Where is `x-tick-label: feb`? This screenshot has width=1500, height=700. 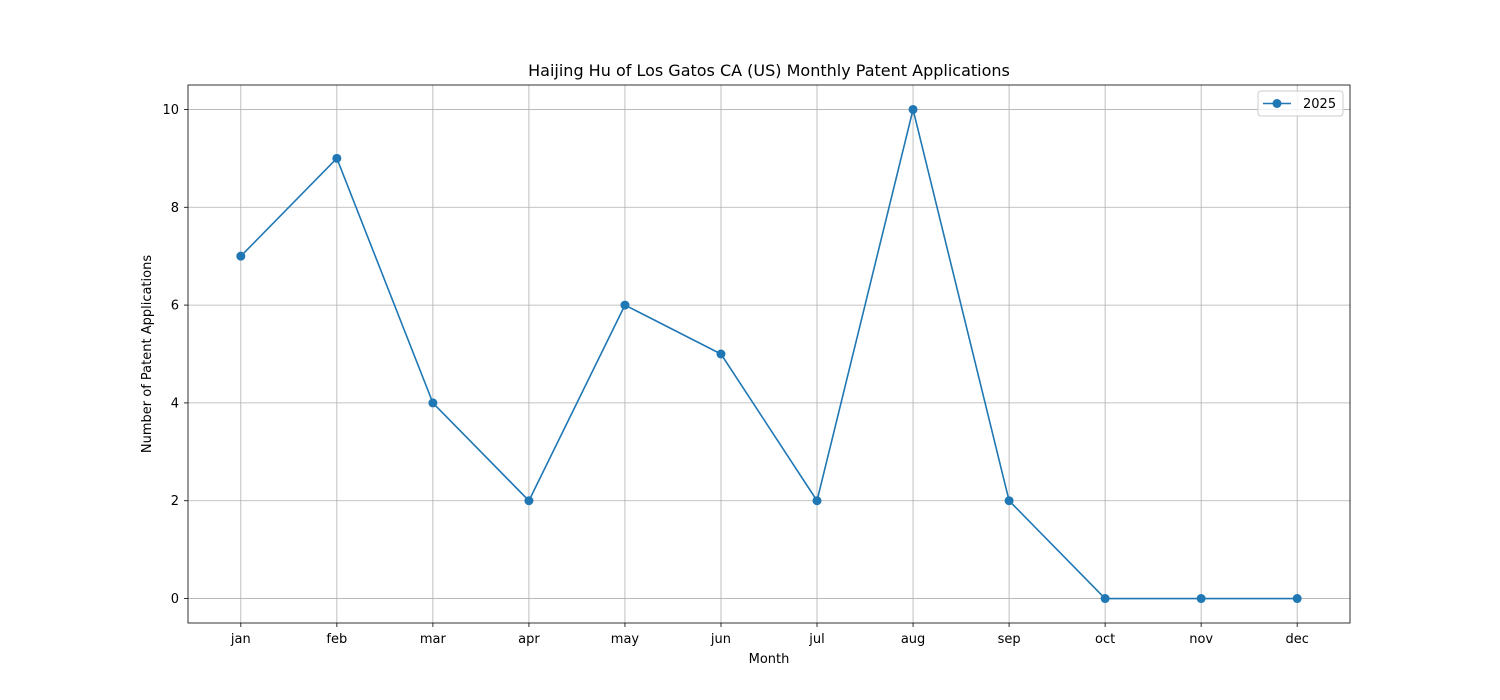 x-tick-label: feb is located at coordinates (336, 639).